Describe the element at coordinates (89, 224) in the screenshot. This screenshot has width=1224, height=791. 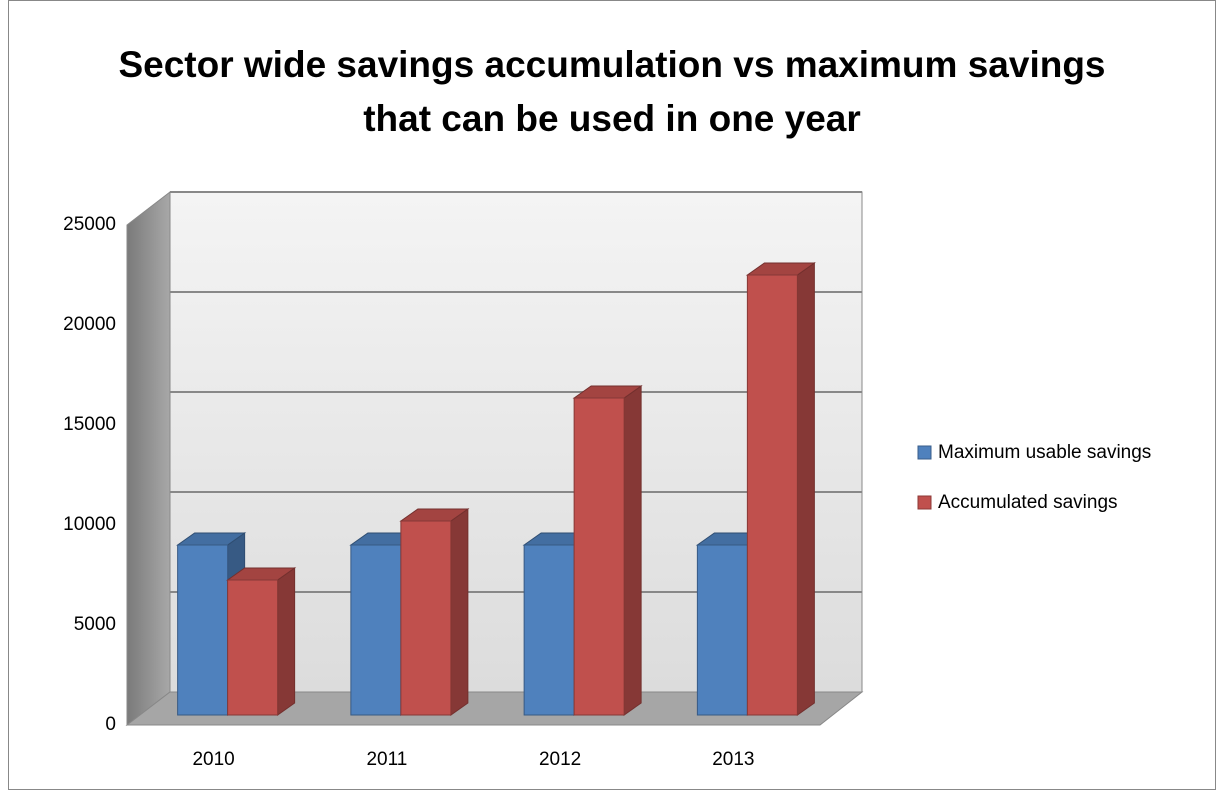
I see `y-tick-label: 25000` at that location.